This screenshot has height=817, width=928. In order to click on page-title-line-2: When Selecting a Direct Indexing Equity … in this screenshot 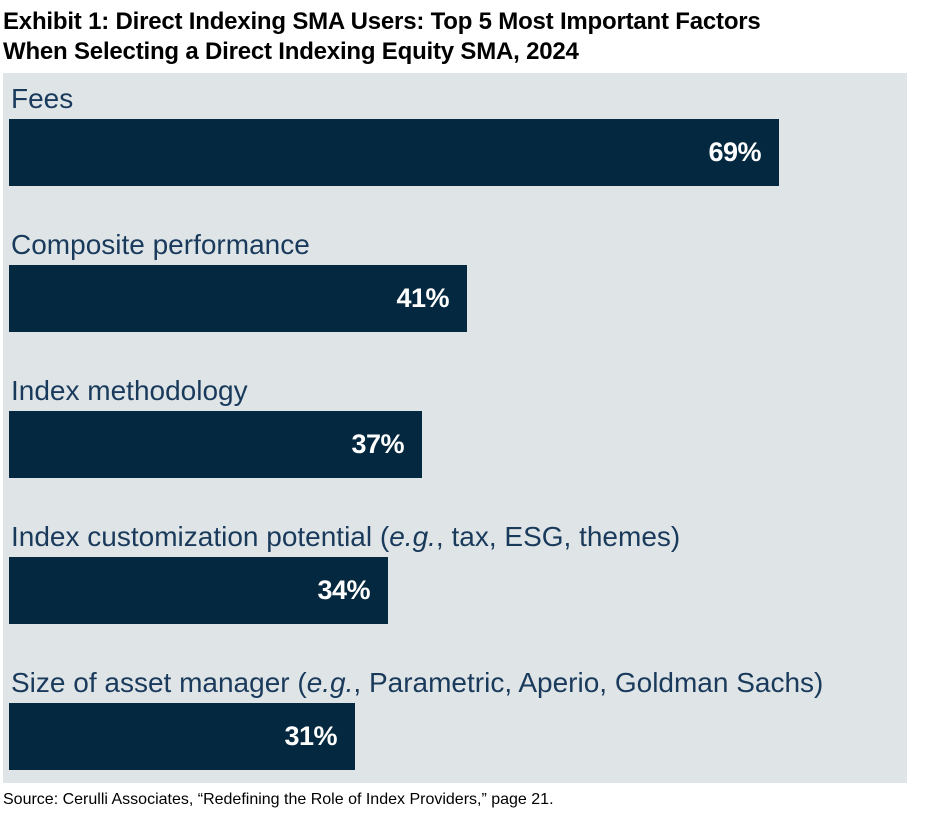, I will do `click(291, 51)`.